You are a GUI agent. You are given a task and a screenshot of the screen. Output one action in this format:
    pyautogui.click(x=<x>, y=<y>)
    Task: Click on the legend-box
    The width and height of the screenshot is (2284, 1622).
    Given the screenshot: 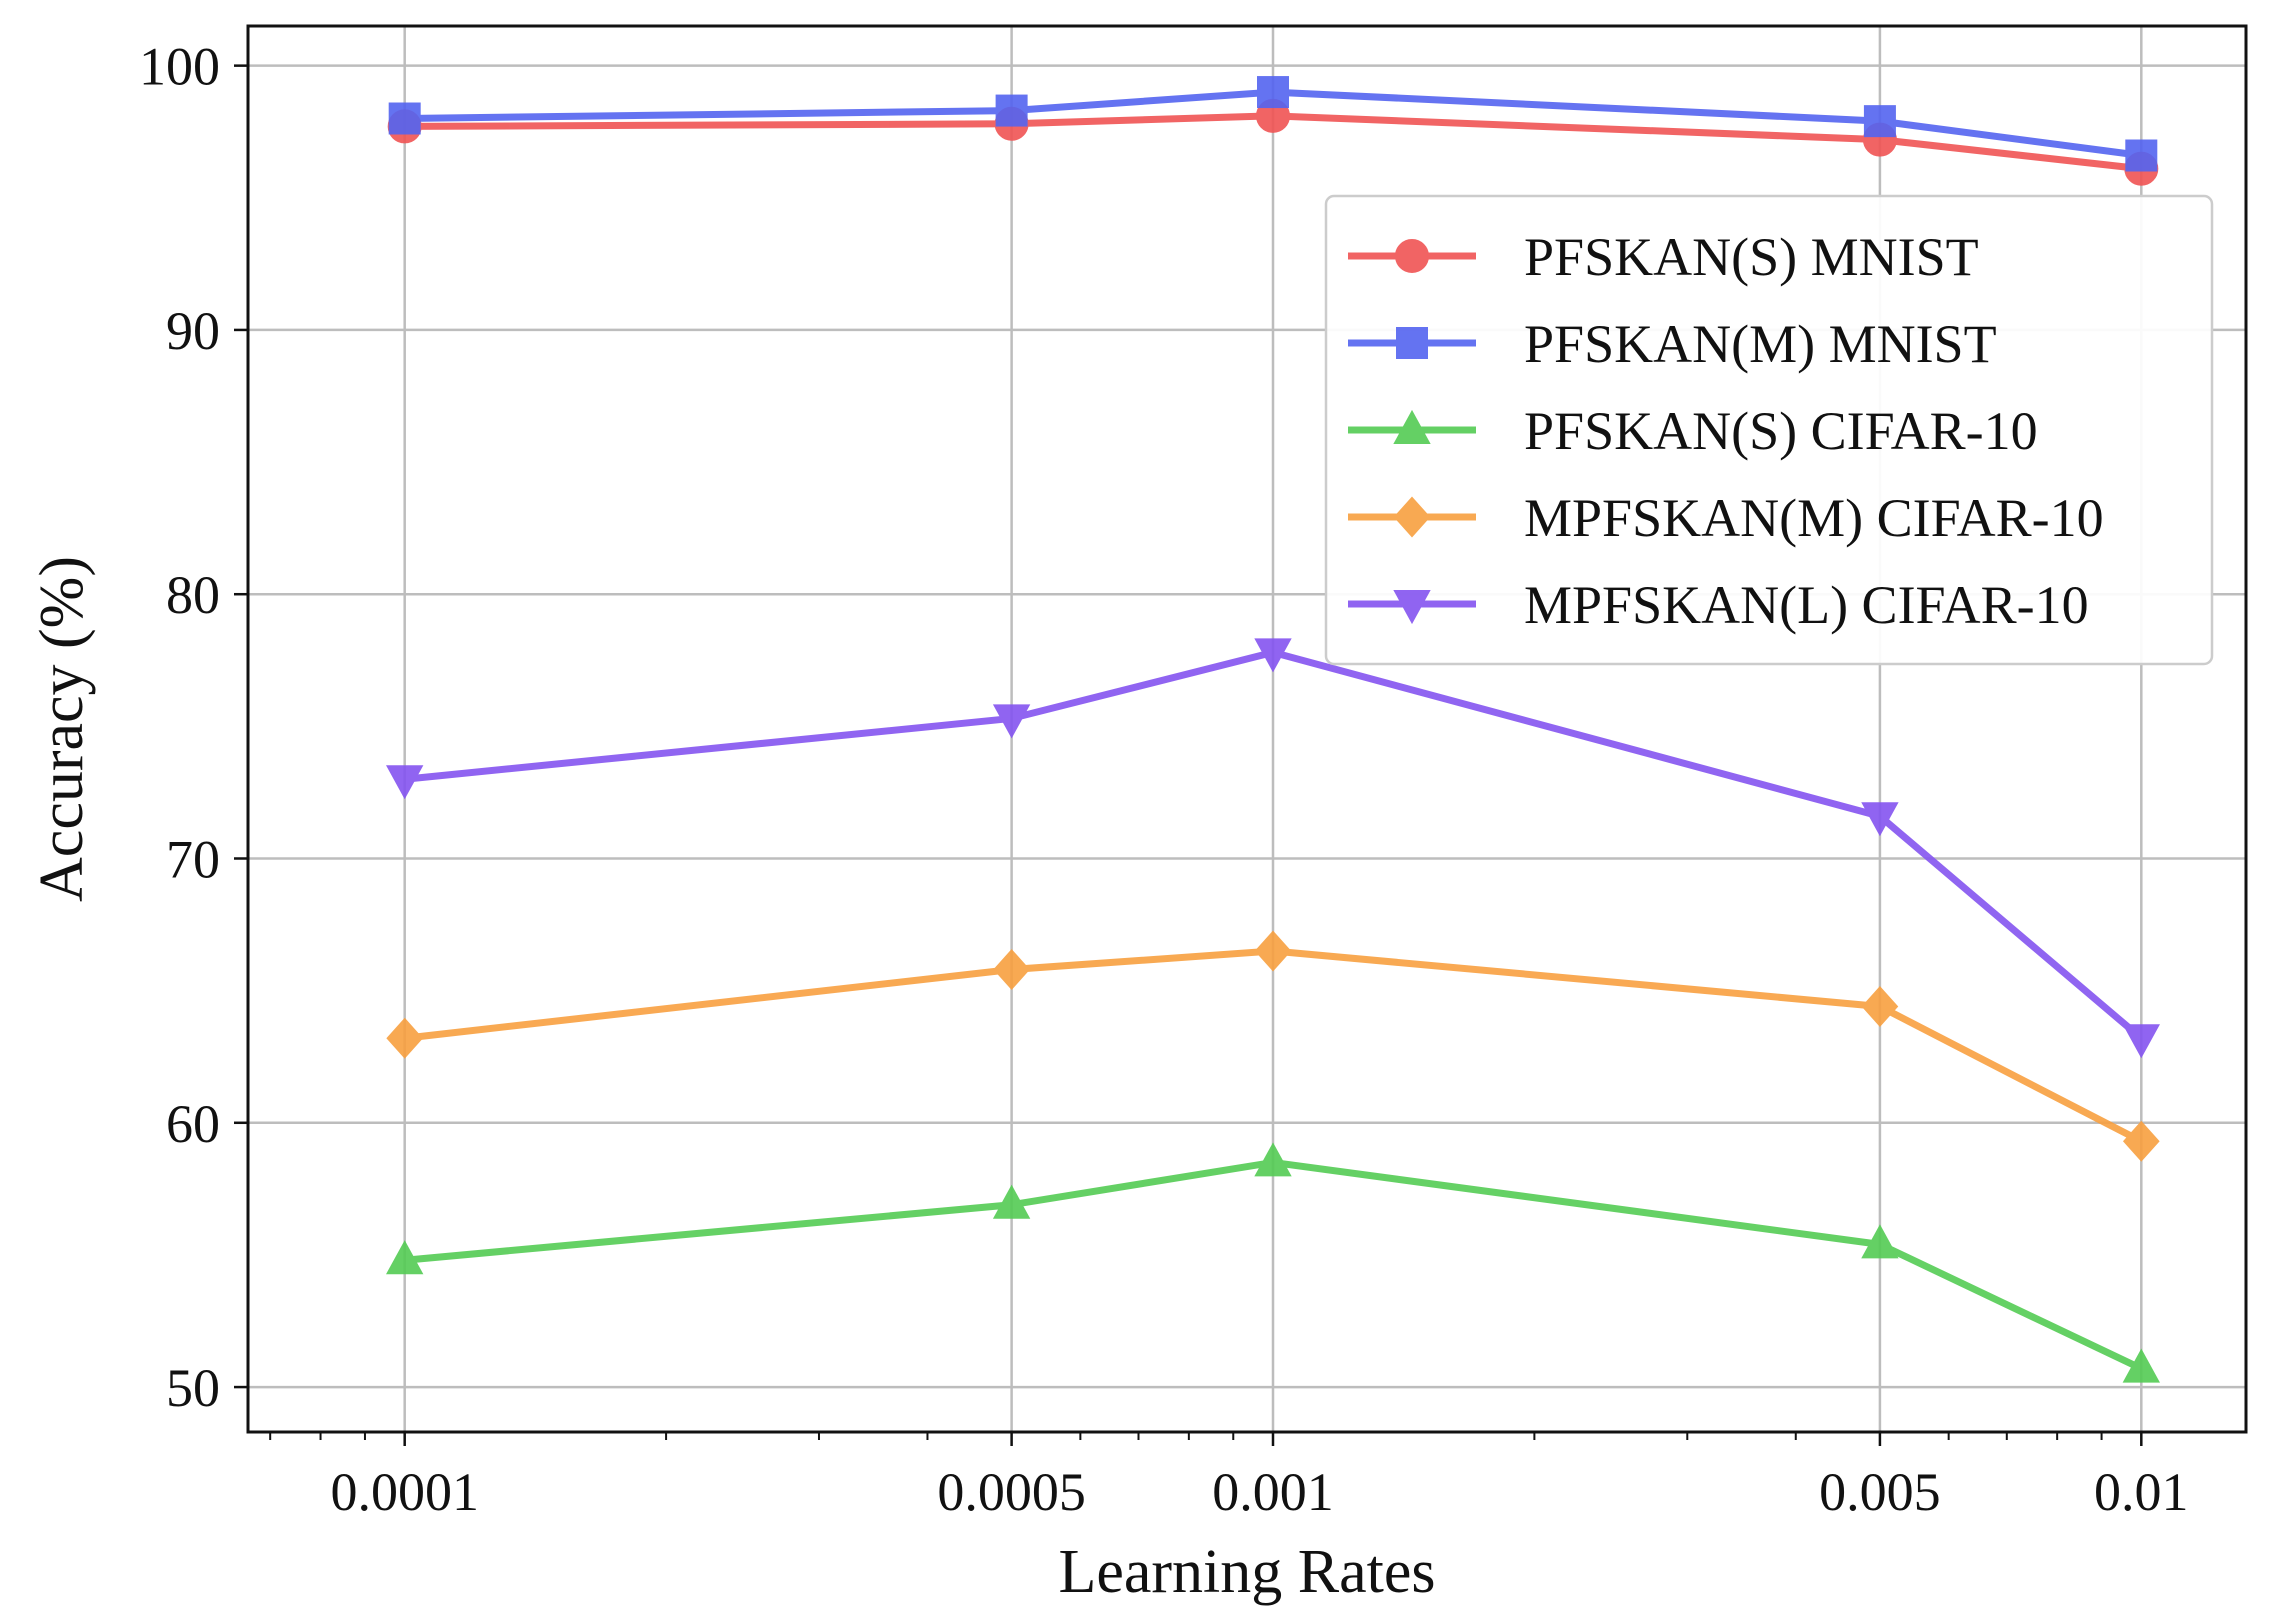 What is the action you would take?
    pyautogui.click(x=1769, y=430)
    